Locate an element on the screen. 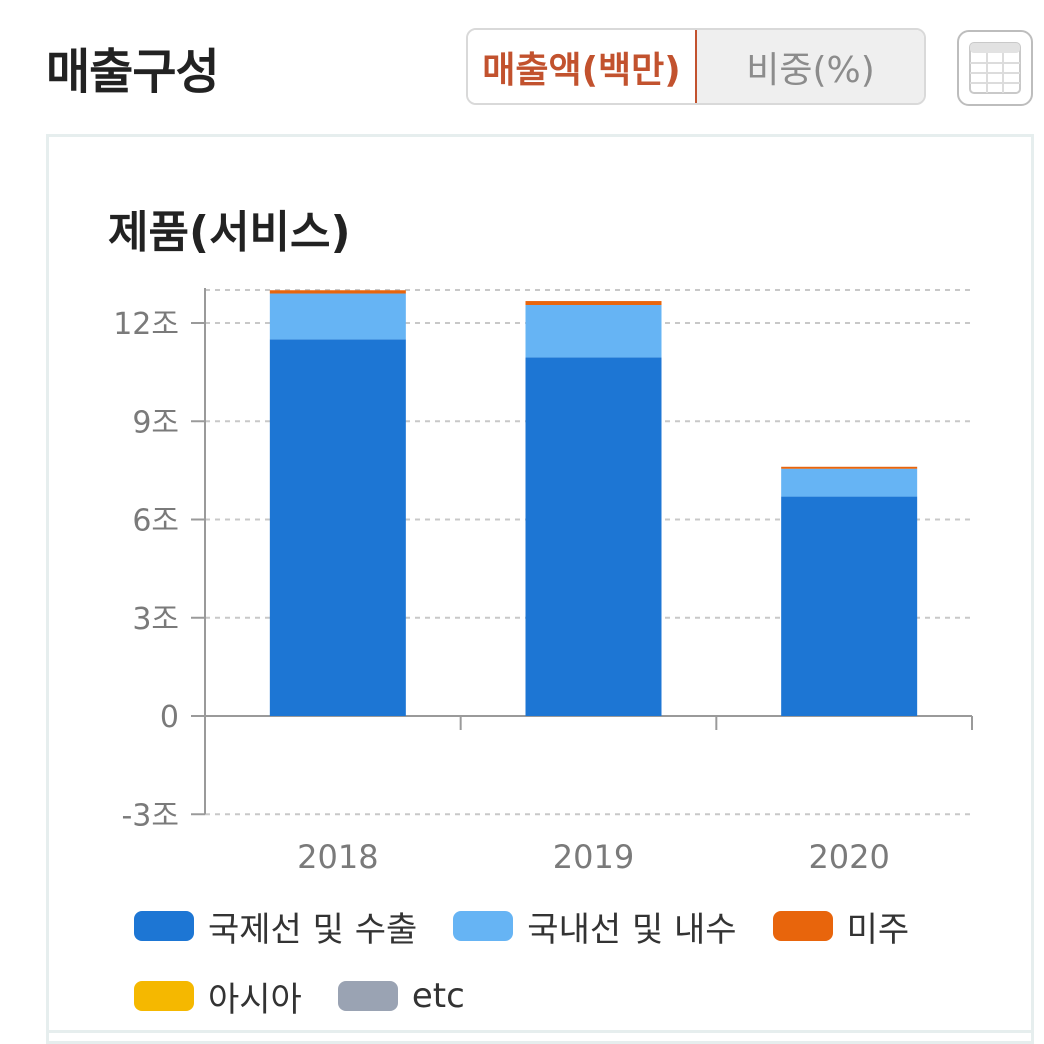 The width and height of the screenshot is (1044, 1044). y-tick-label: 6조 is located at coordinates (155, 521).